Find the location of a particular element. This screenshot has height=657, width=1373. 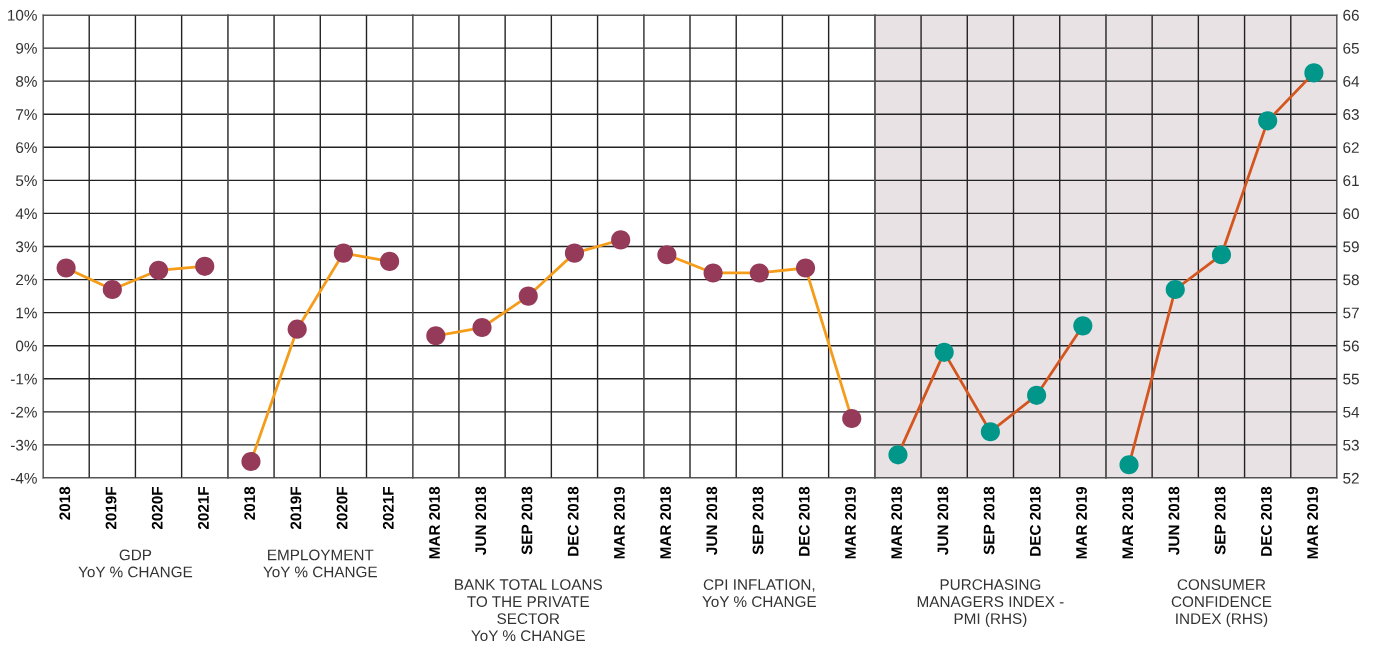

x-axis-title: CONSUMER CONFIDENCE INDEX (RHS) is located at coordinates (1221, 603).